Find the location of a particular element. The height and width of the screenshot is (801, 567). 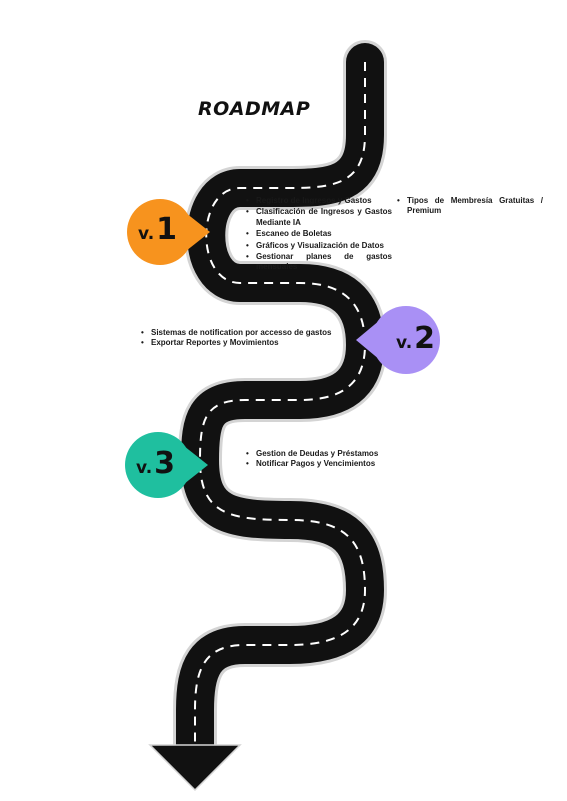

roadmap-title: ROADMAP is located at coordinates (254, 109).